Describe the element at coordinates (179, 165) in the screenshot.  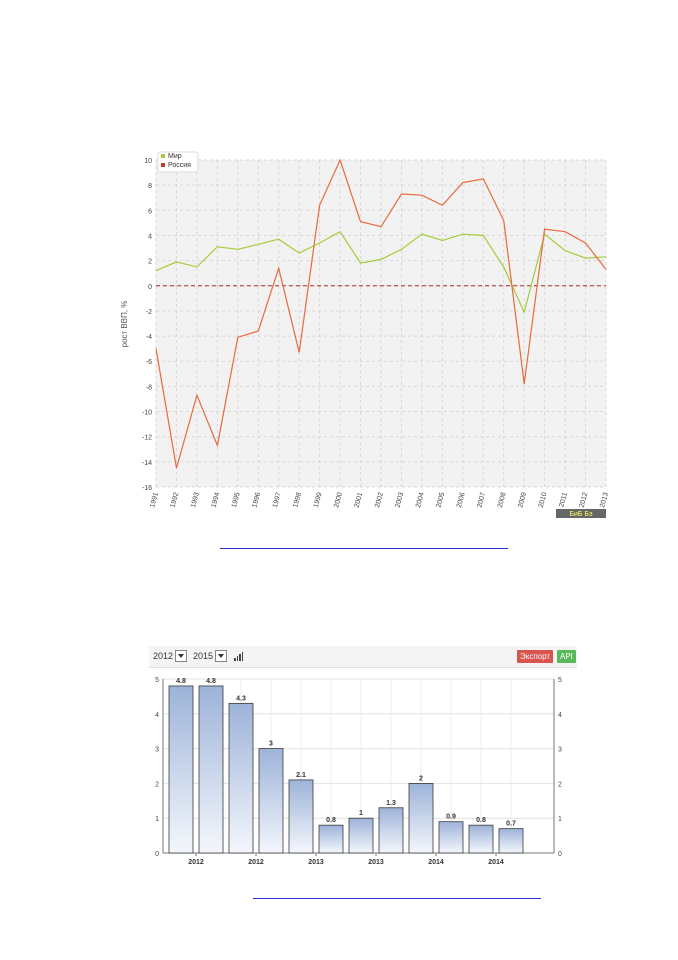
I see `legend-russia: Россия` at that location.